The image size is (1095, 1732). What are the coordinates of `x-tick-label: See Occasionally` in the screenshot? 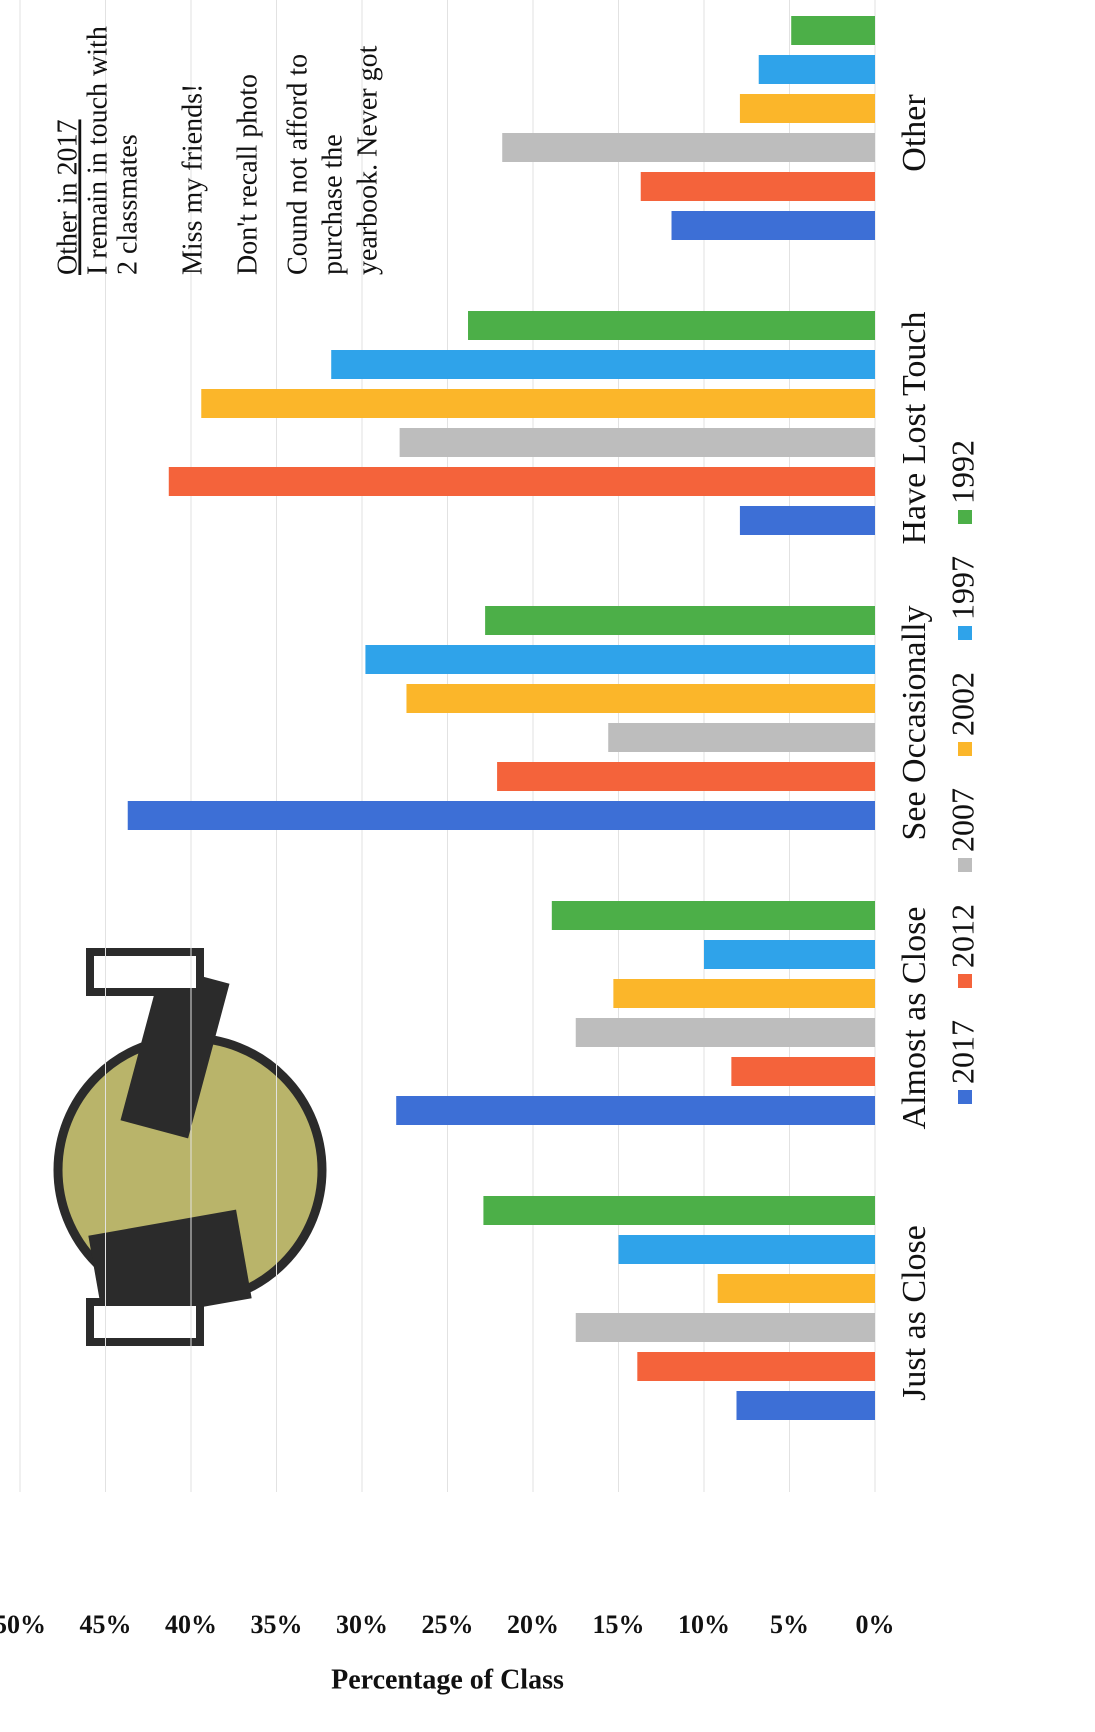 It's located at (914, 722).